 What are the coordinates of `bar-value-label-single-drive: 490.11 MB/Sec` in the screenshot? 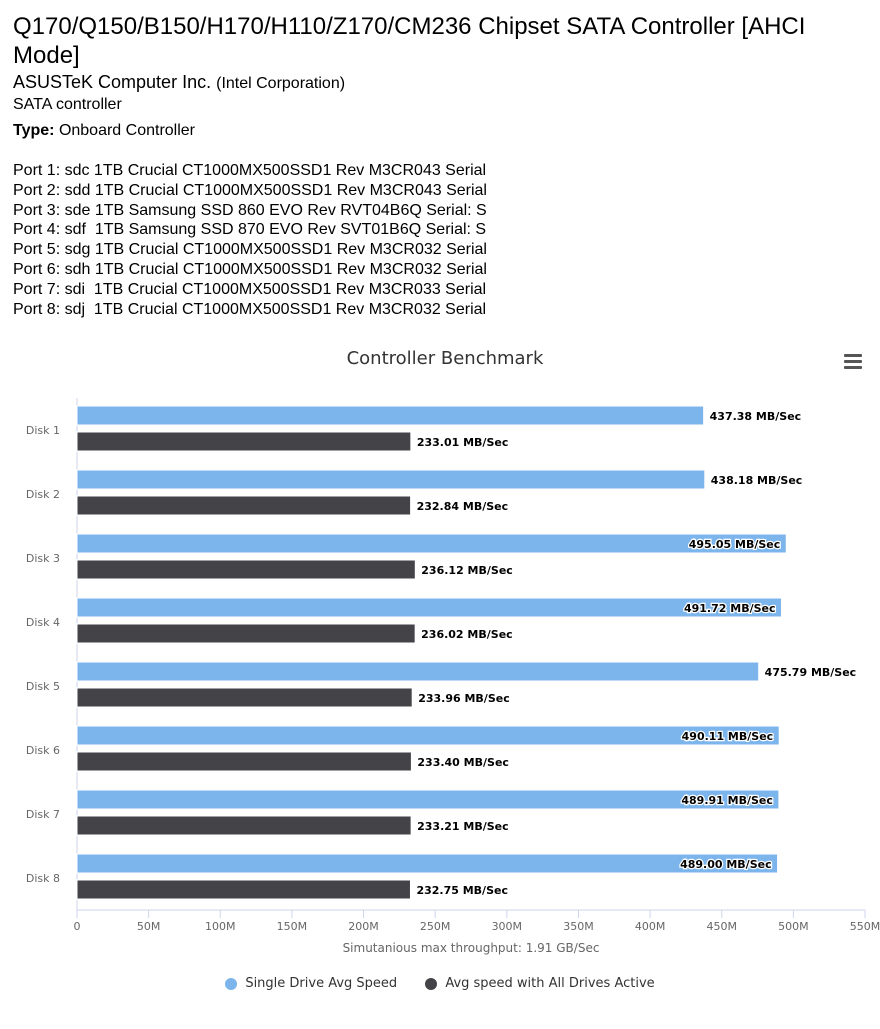 It's located at (728, 736).